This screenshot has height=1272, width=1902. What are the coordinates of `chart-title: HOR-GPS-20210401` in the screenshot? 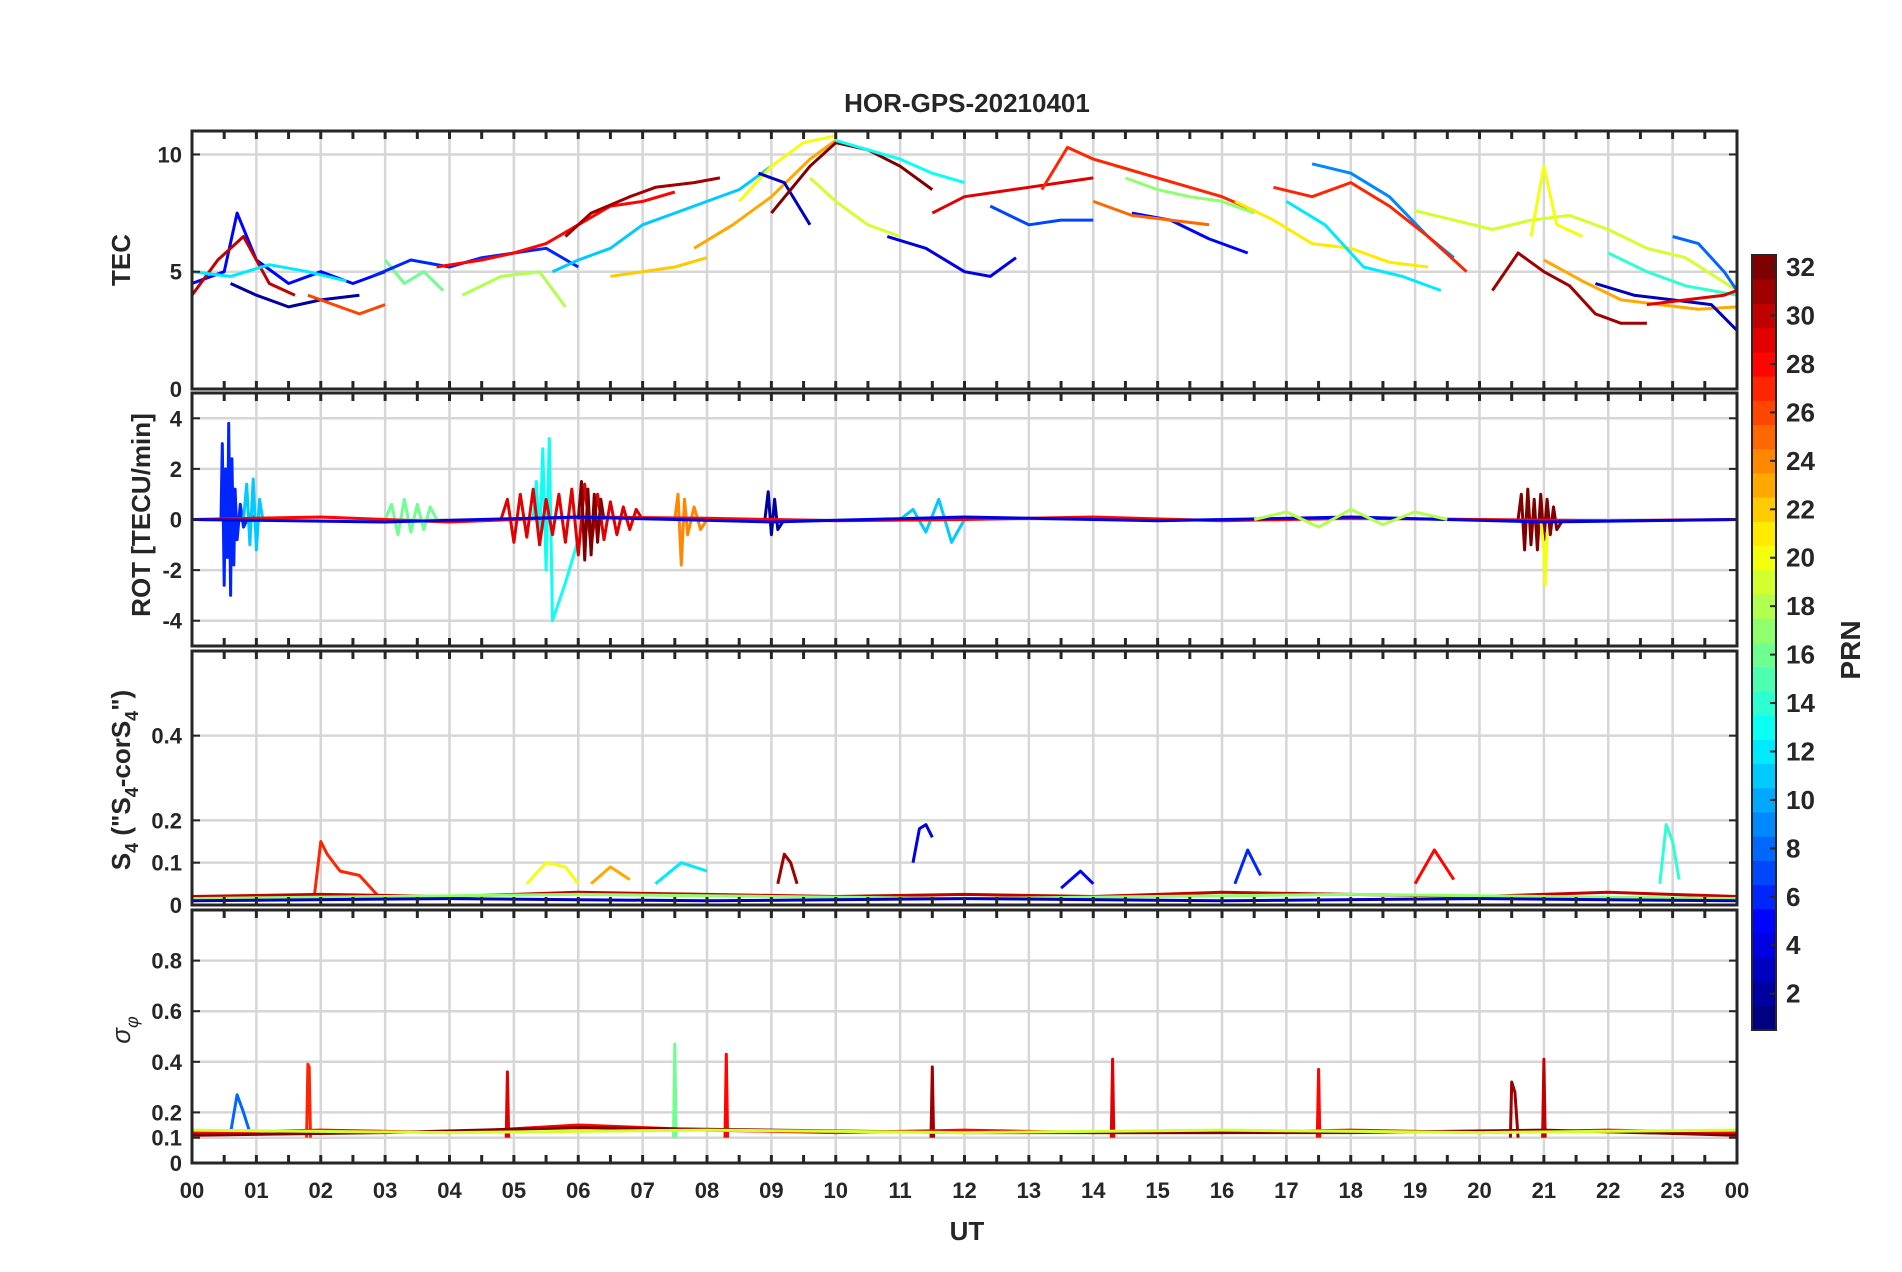 It's located at (967, 103).